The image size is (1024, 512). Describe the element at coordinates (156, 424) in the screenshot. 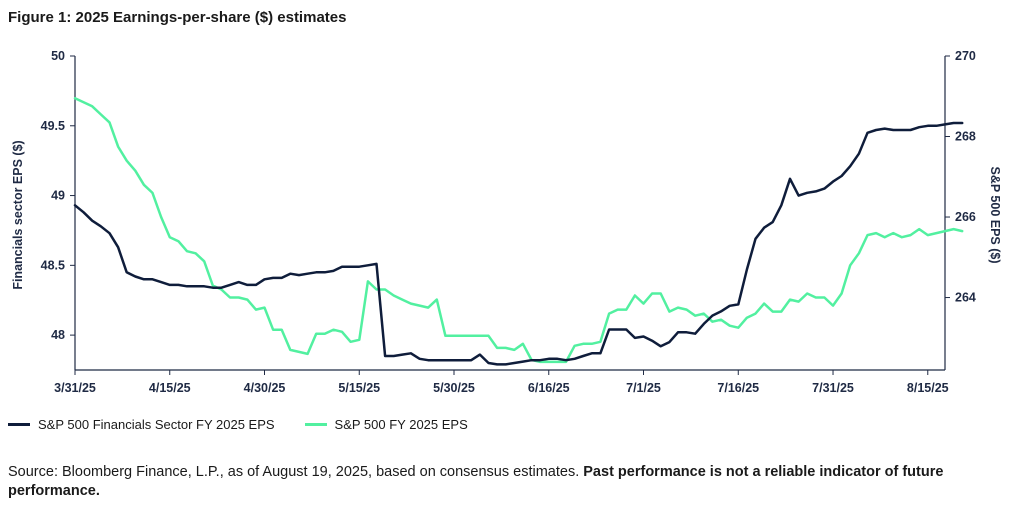

I see `legend-label-financials: S&P 500 Financials Sector FY 2025 EPS` at that location.